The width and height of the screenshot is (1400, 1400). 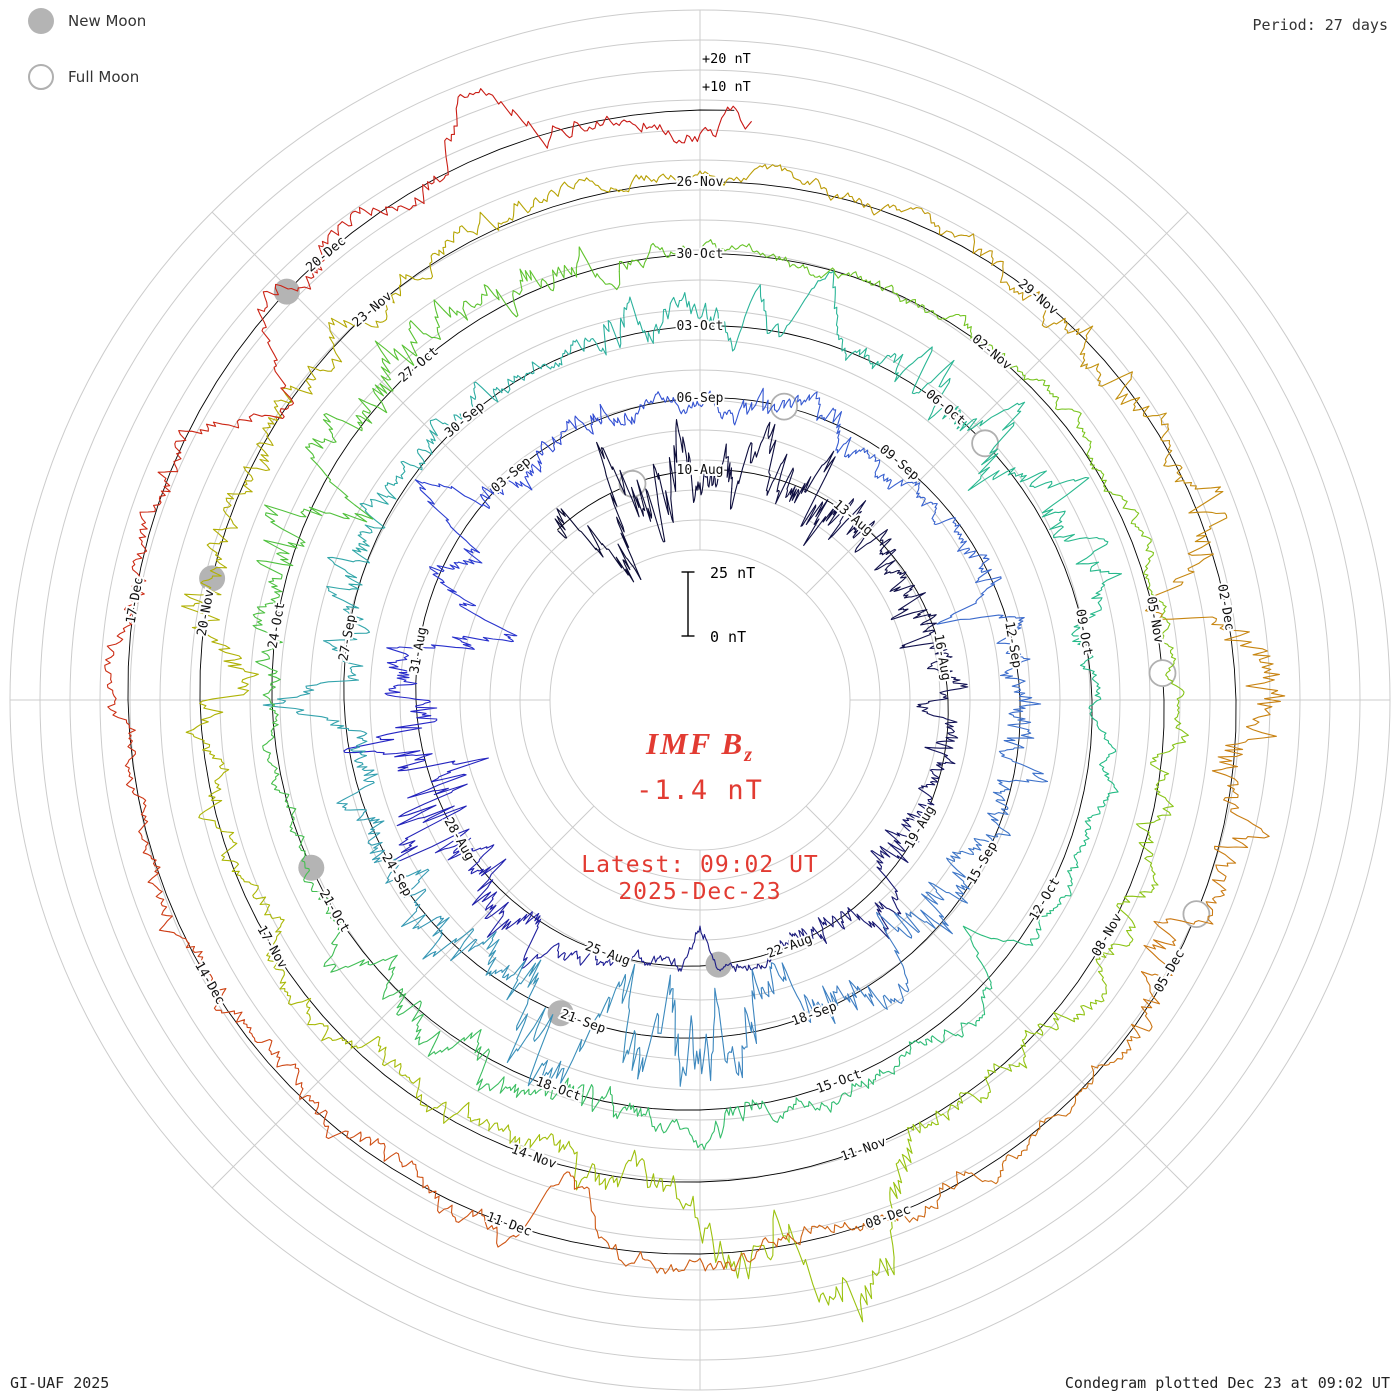 What do you see at coordinates (863, 1150) in the screenshot?
I see `date-label: 11-Nov` at bounding box center [863, 1150].